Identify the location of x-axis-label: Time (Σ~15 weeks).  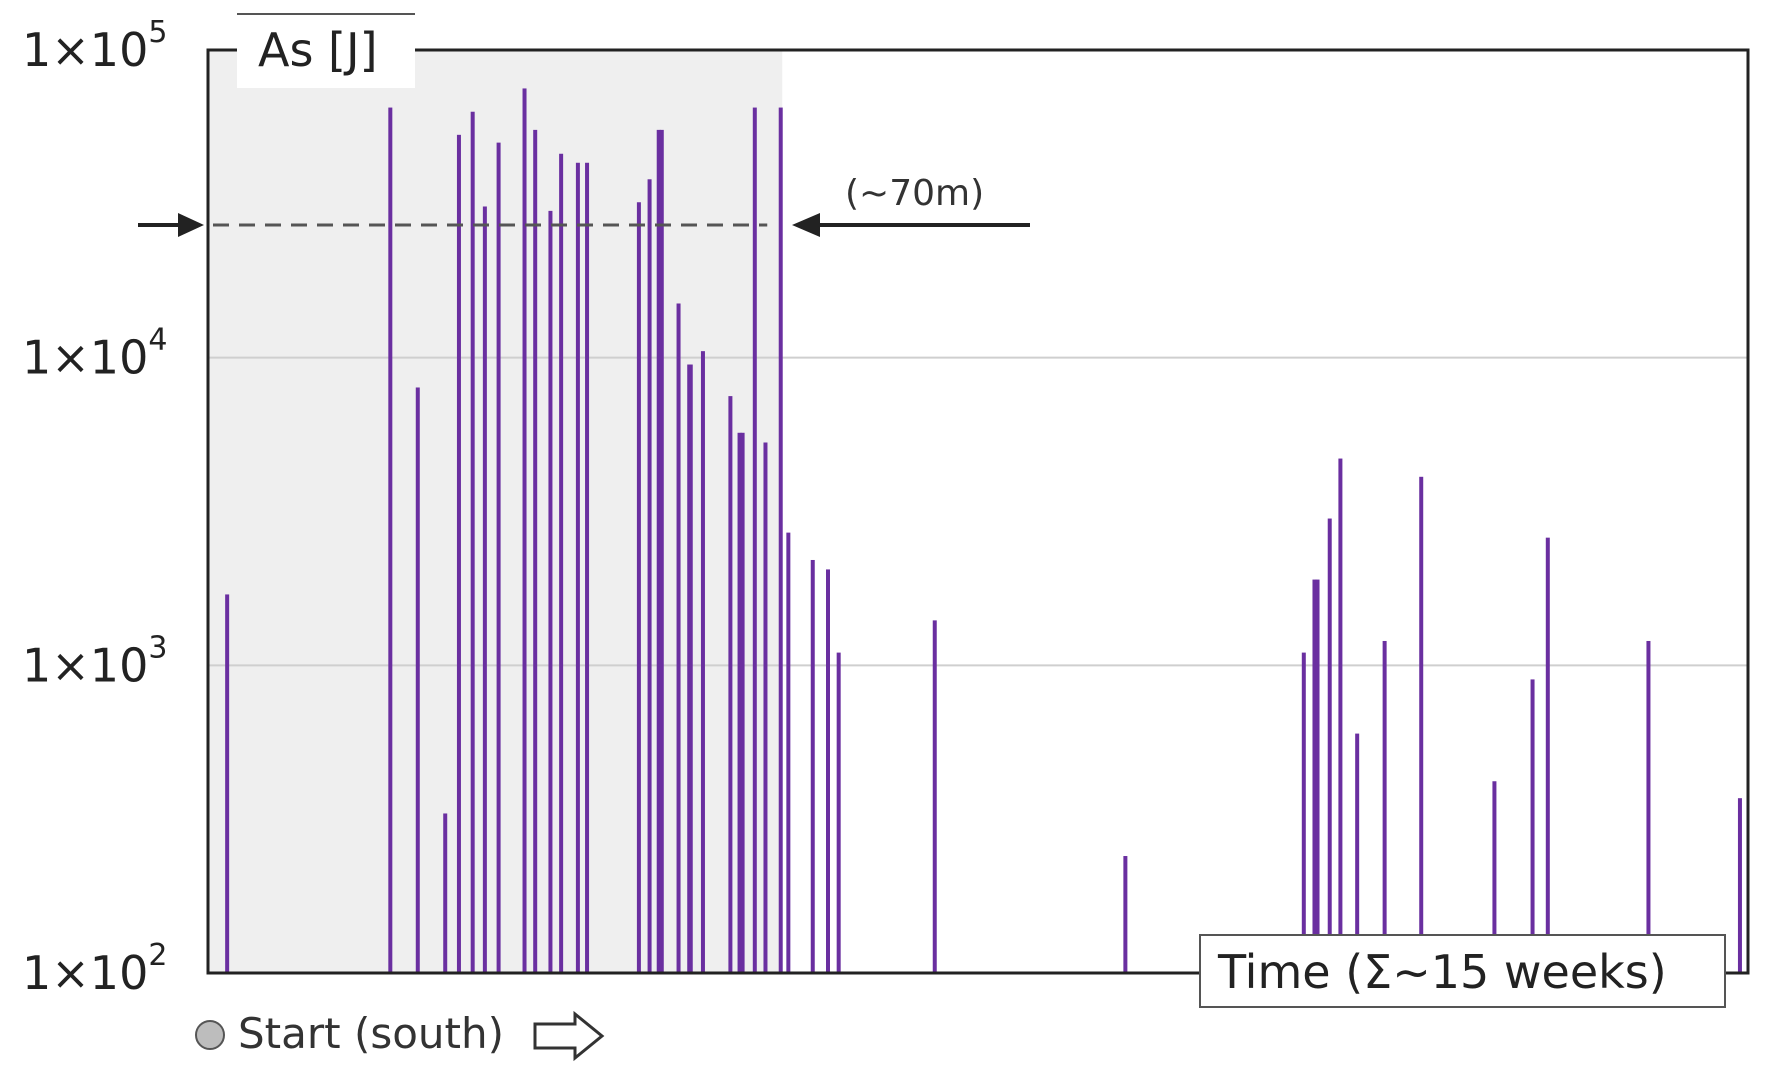
(1462, 971).